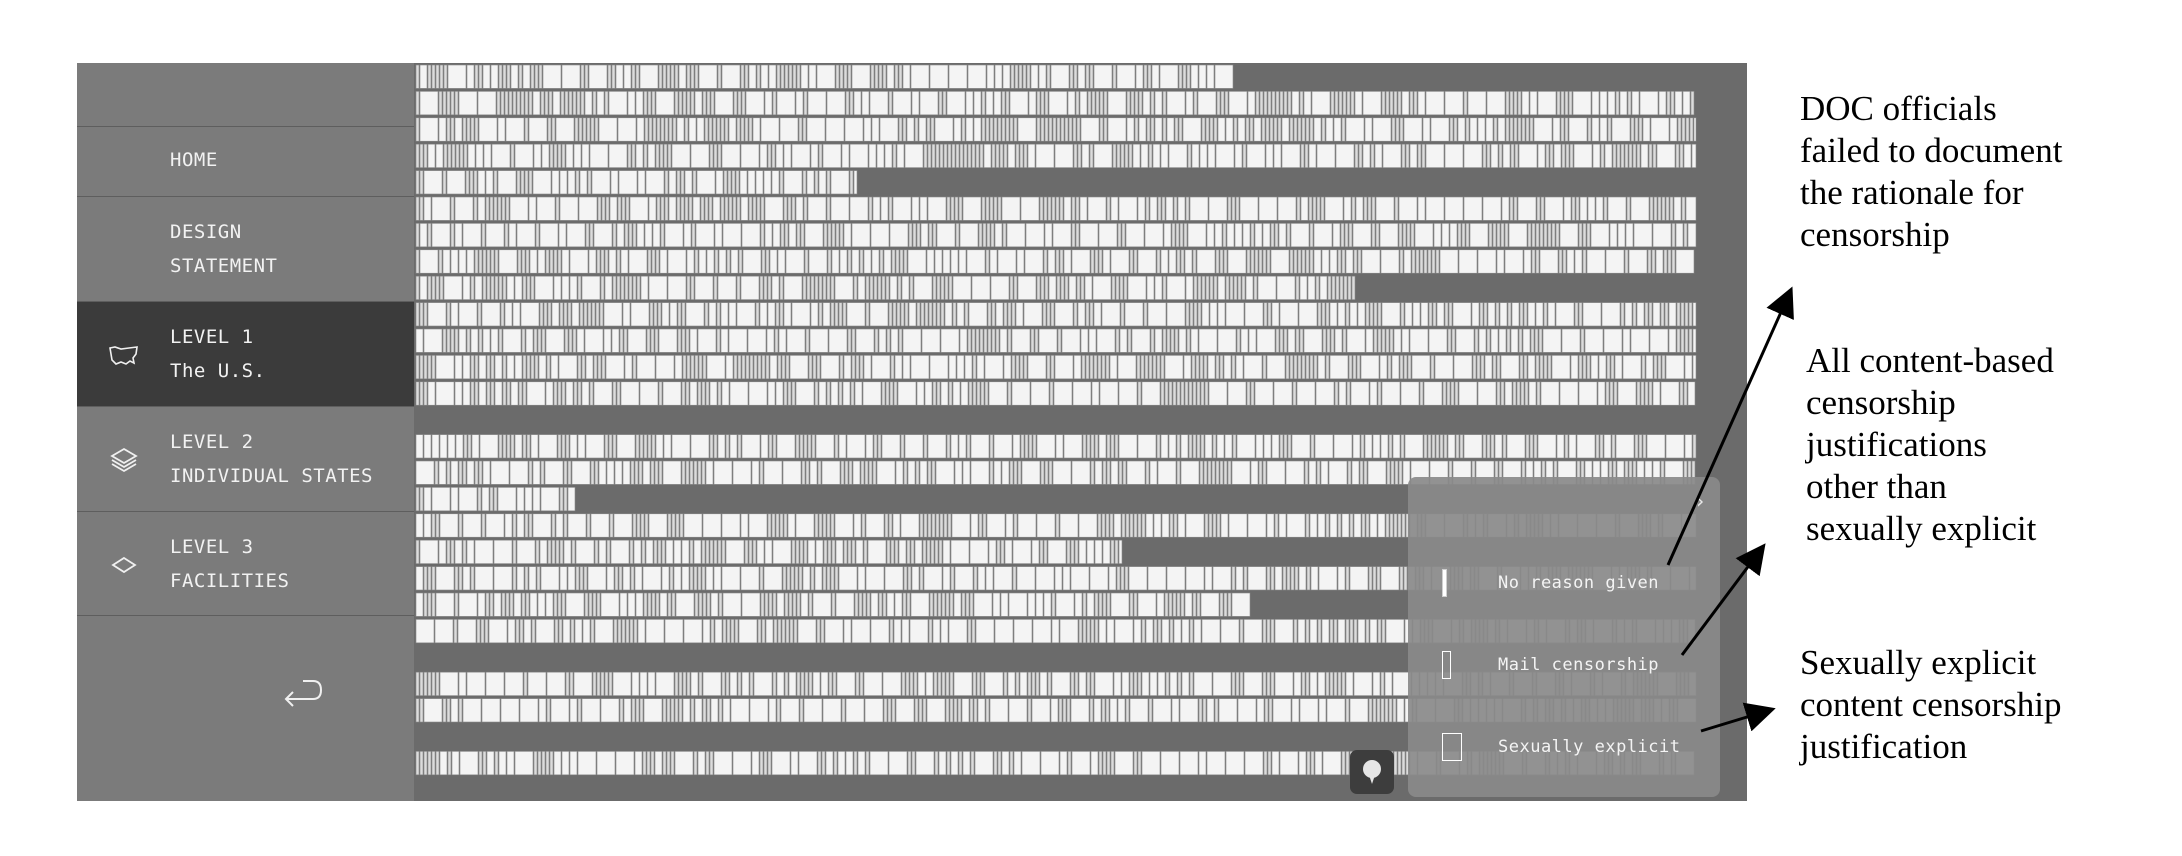 Image resolution: width=2182 pixels, height=856 pixels. I want to click on return-arrow-icon, so click(299, 691).